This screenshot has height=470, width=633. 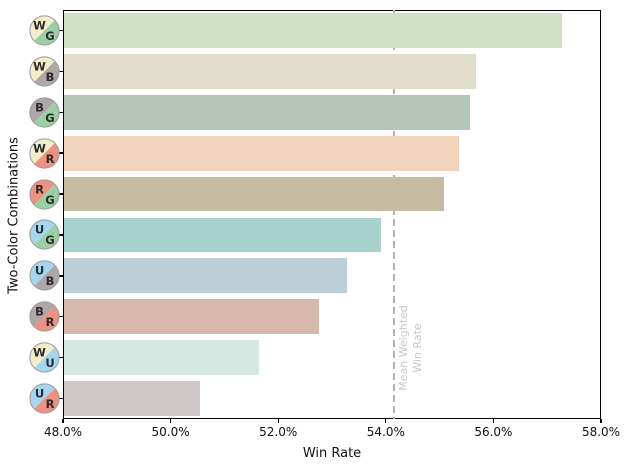 I want to click on y-tick-bg, so click(x=61, y=112).